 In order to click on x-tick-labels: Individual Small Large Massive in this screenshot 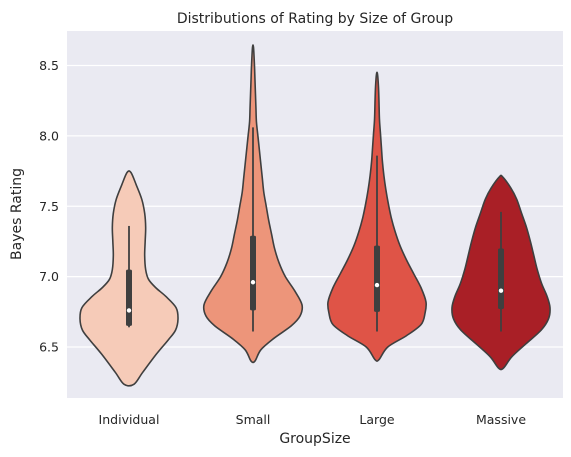, I will do `click(313, 419)`.